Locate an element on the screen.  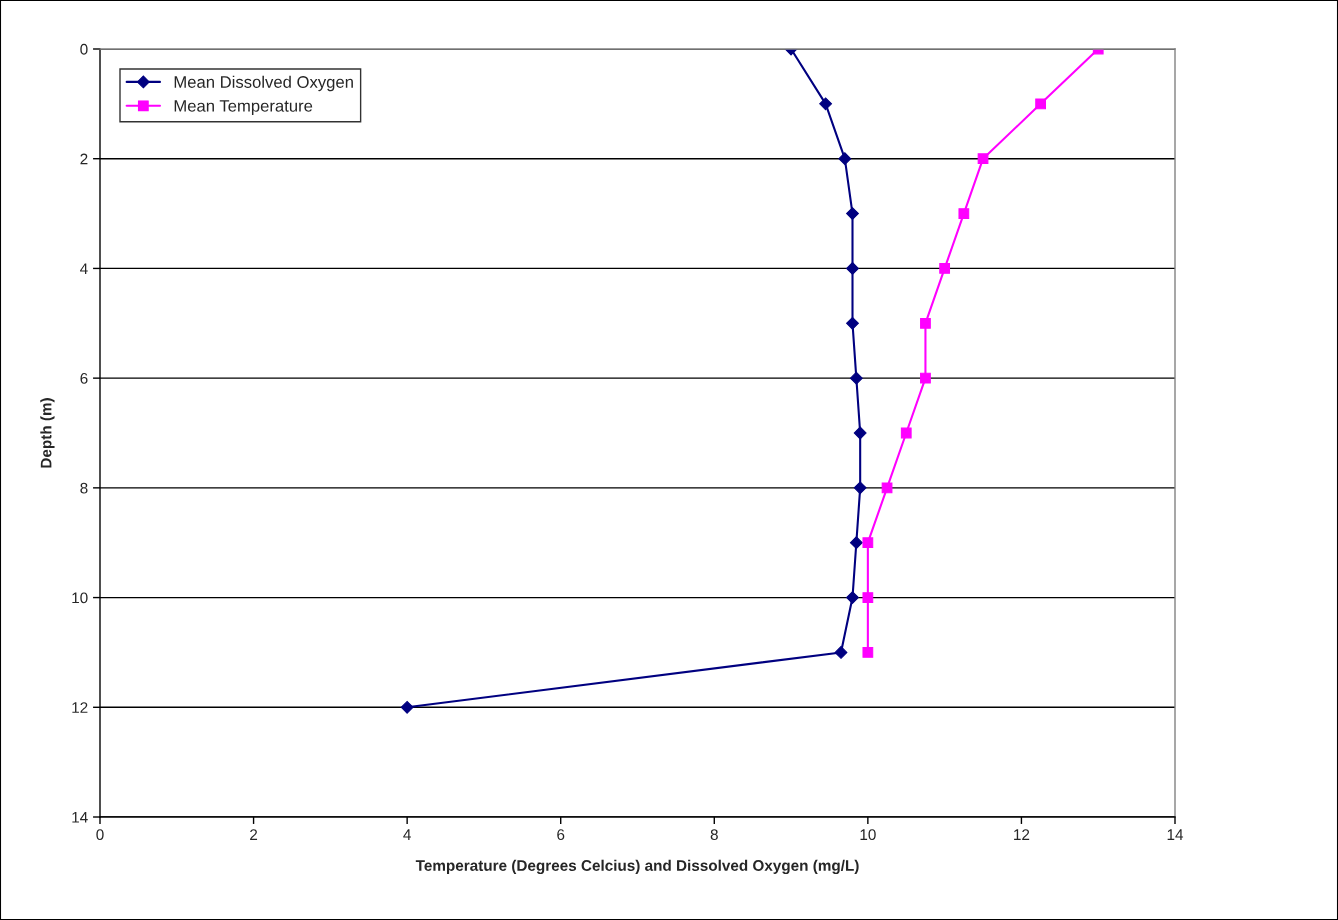
y-tick-label: 6 is located at coordinates (84, 378).